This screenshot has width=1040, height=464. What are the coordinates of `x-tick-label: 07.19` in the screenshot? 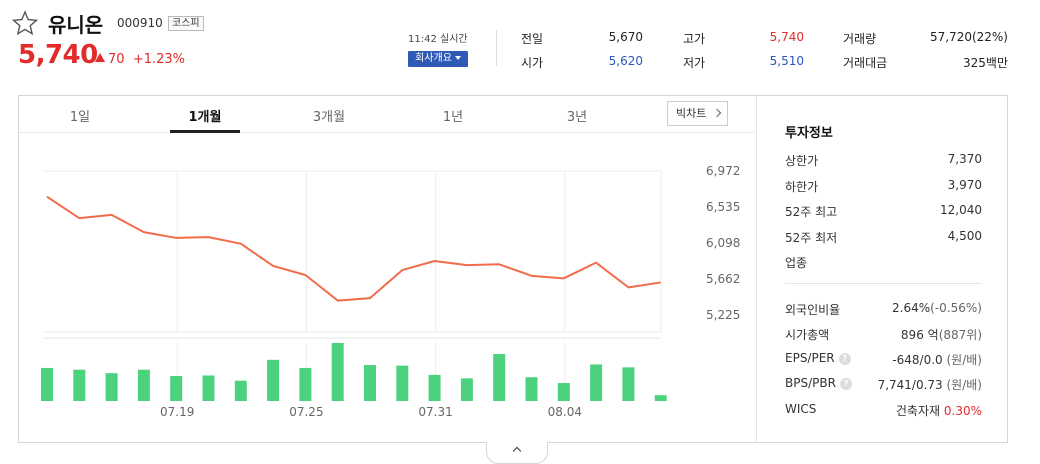 It's located at (177, 412).